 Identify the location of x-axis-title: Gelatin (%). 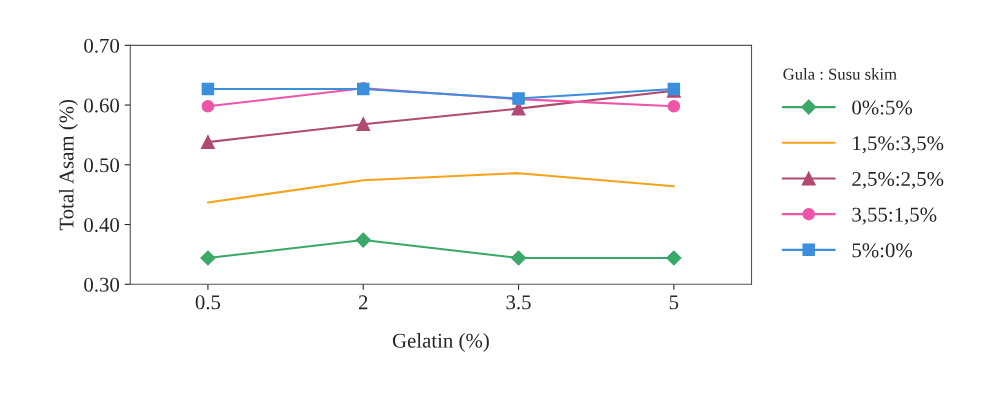
(440, 342).